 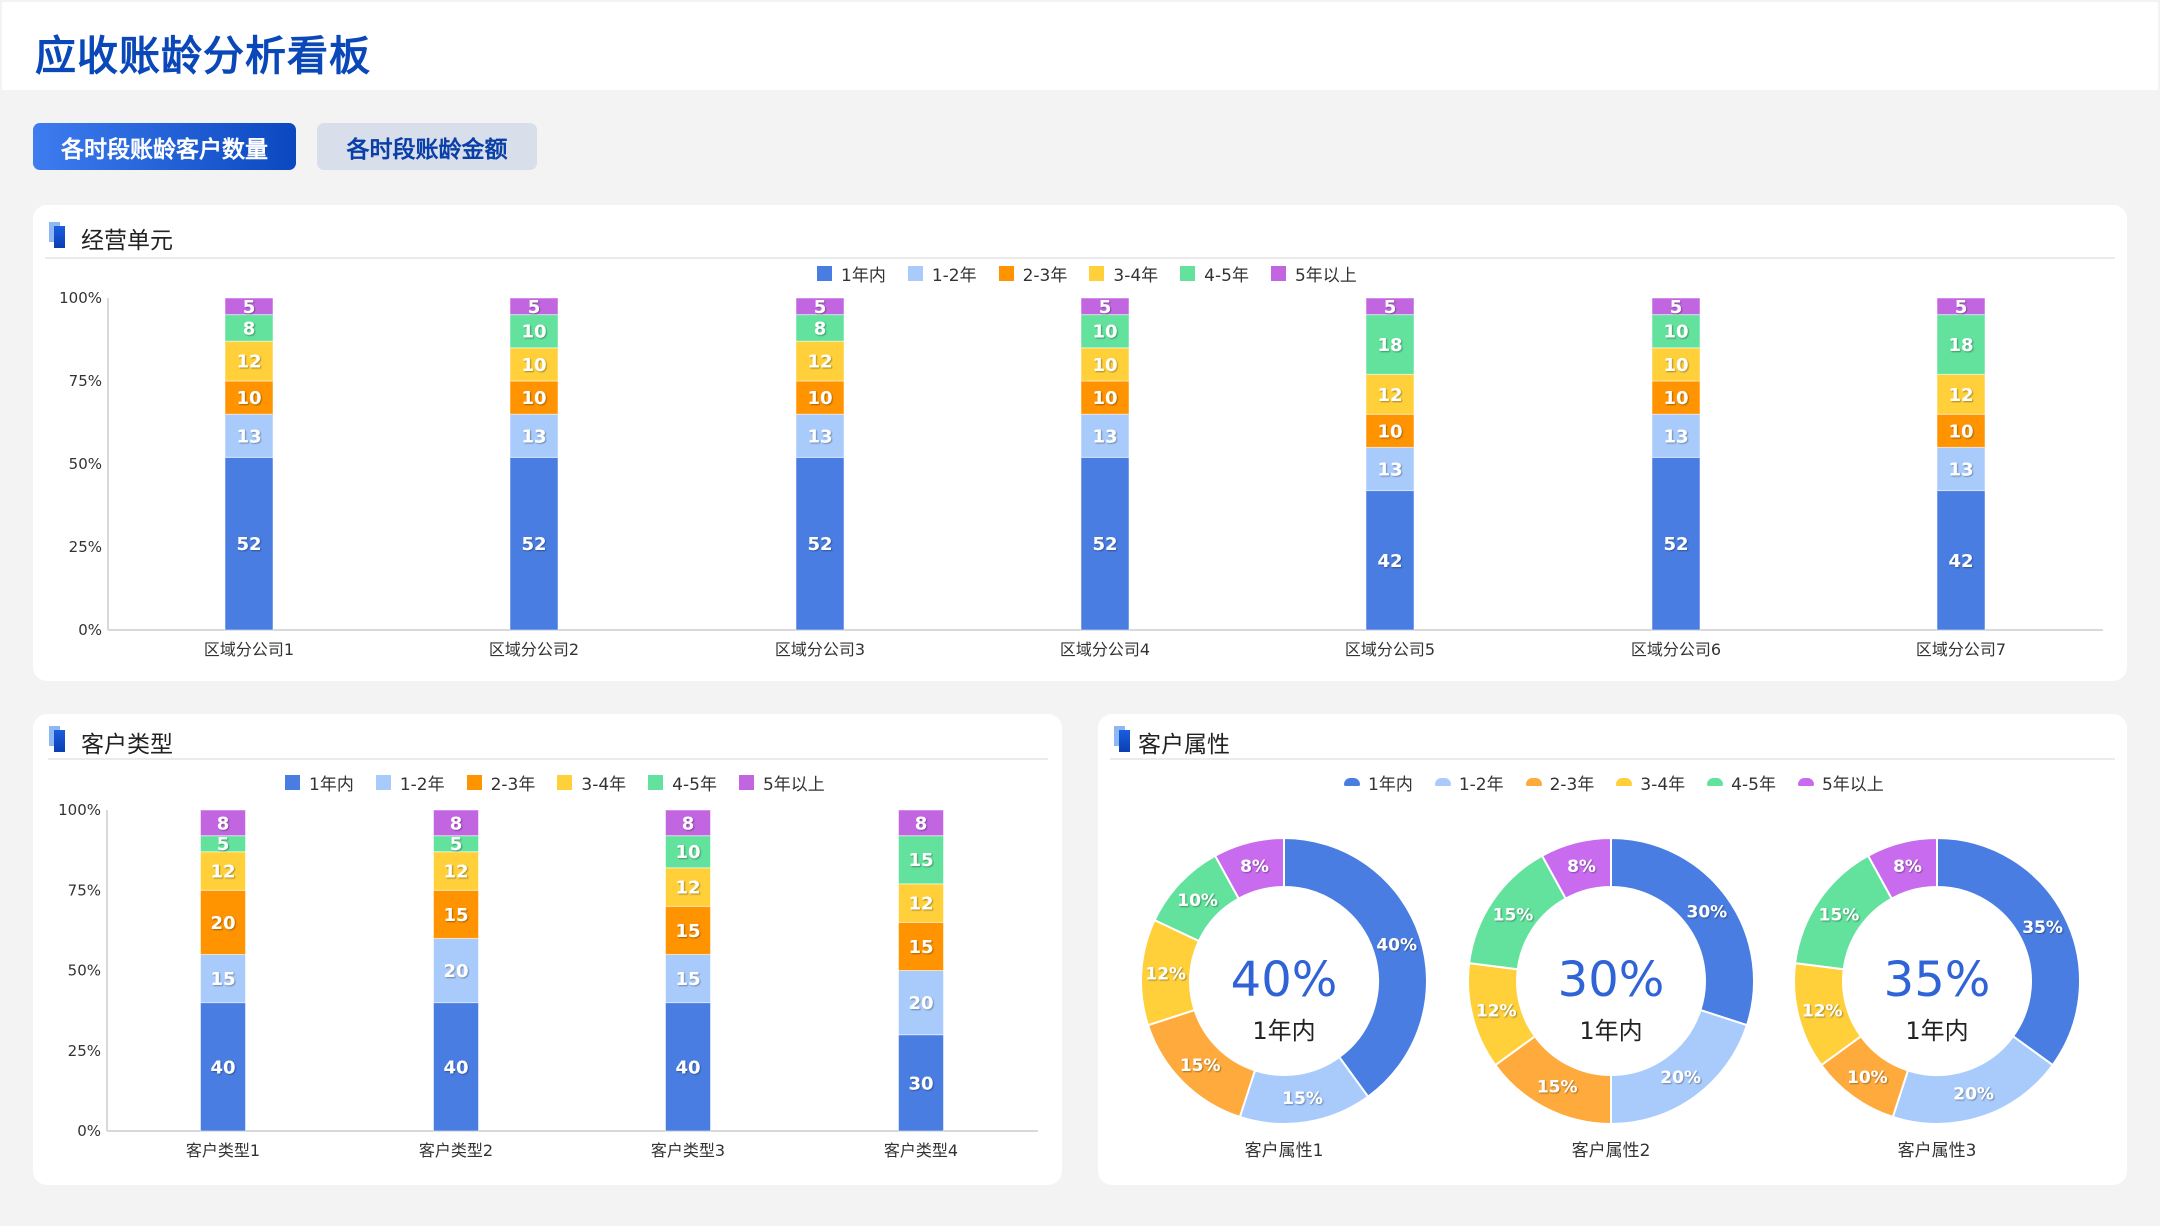 I want to click on bar-value-label: 30, so click(x=920, y=1083).